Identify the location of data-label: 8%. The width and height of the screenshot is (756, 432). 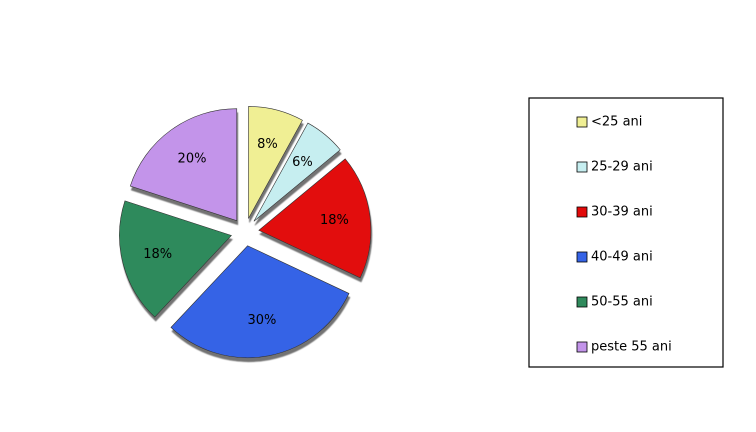
(267, 144).